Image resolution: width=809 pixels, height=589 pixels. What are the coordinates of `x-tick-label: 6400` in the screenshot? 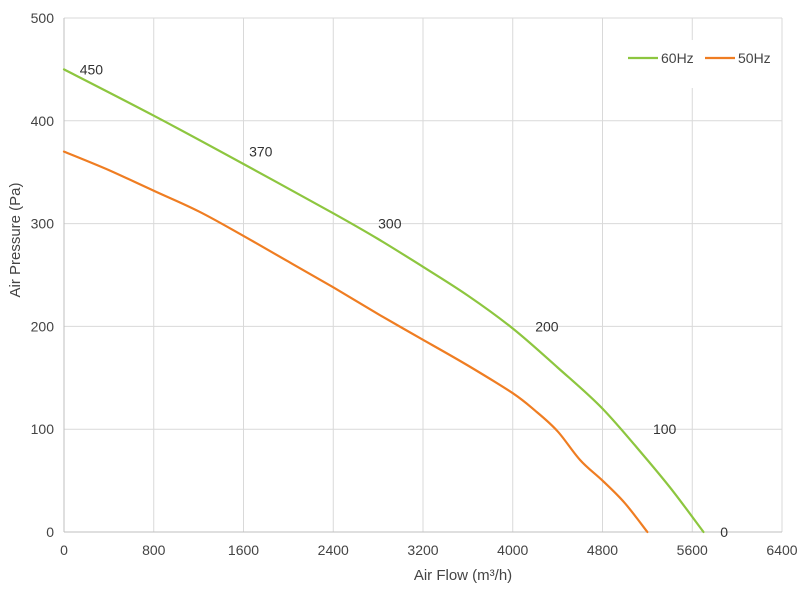 It's located at (781, 550).